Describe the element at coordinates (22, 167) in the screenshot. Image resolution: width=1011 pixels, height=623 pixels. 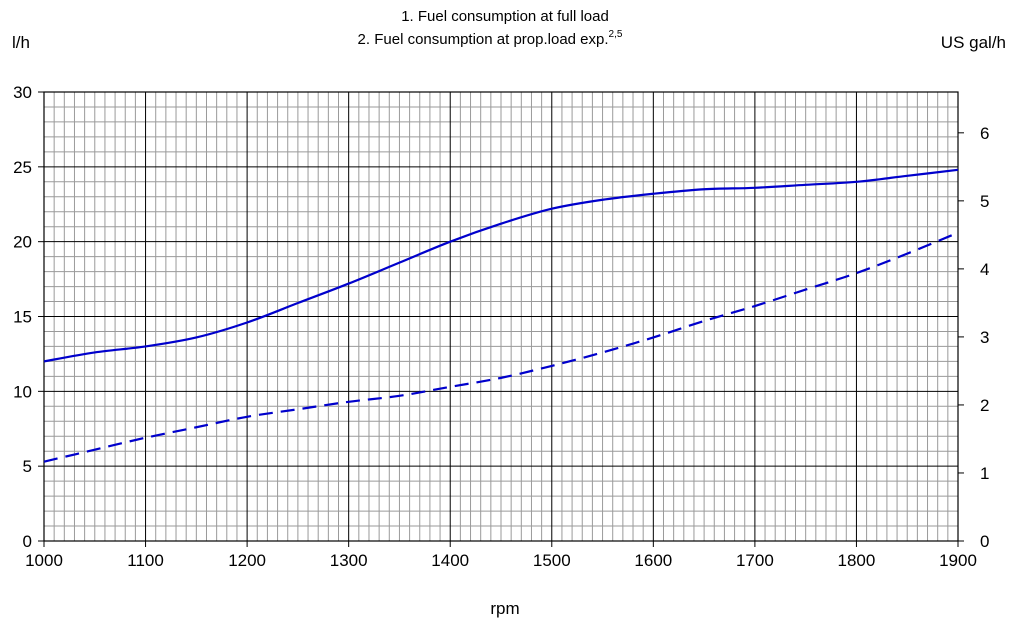
I see `y-tick-label: 25` at that location.